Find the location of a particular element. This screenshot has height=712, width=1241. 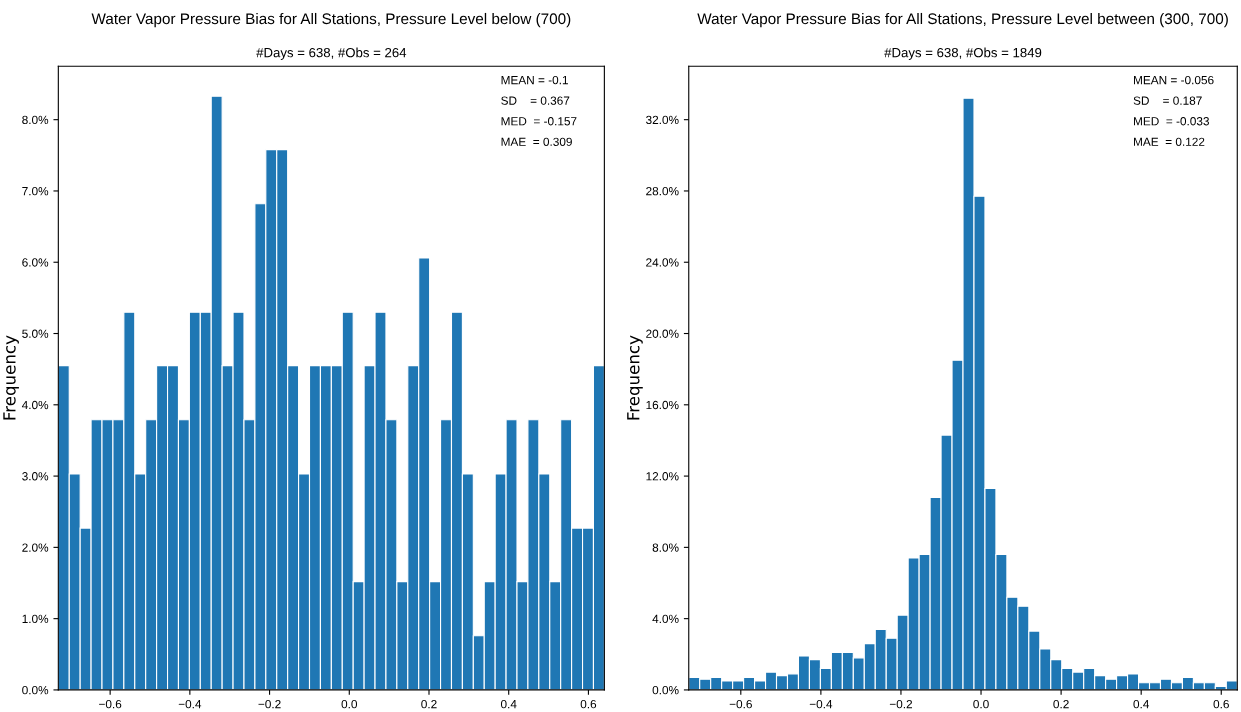

annotation: MEAN = -0.056 is located at coordinates (1174, 80).